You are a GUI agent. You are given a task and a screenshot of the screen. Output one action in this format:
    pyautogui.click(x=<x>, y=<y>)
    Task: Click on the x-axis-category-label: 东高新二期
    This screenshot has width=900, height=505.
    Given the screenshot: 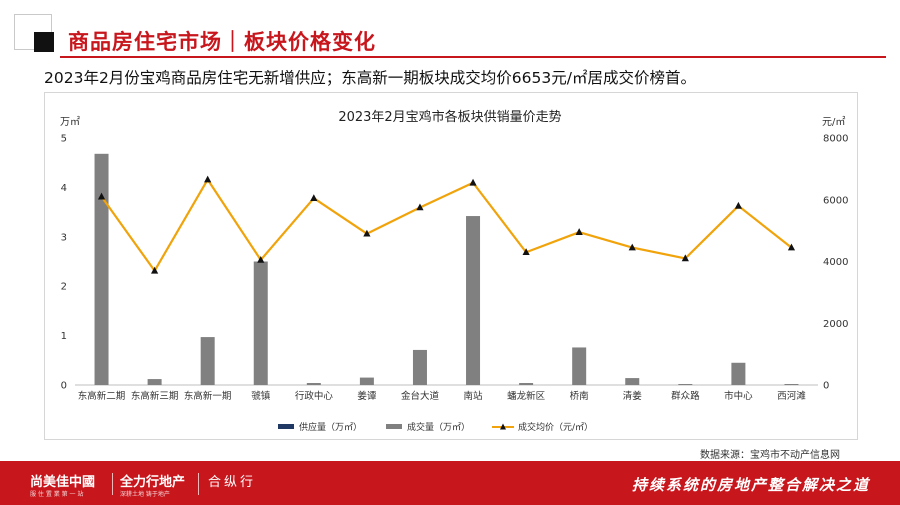 What is the action you would take?
    pyautogui.click(x=102, y=396)
    